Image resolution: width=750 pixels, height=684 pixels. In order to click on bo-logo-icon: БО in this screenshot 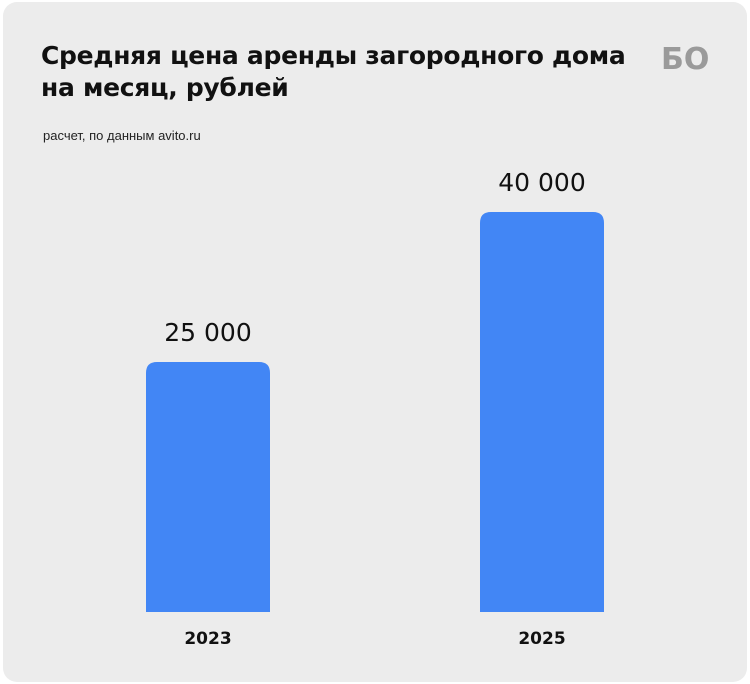, I will do `click(685, 58)`.